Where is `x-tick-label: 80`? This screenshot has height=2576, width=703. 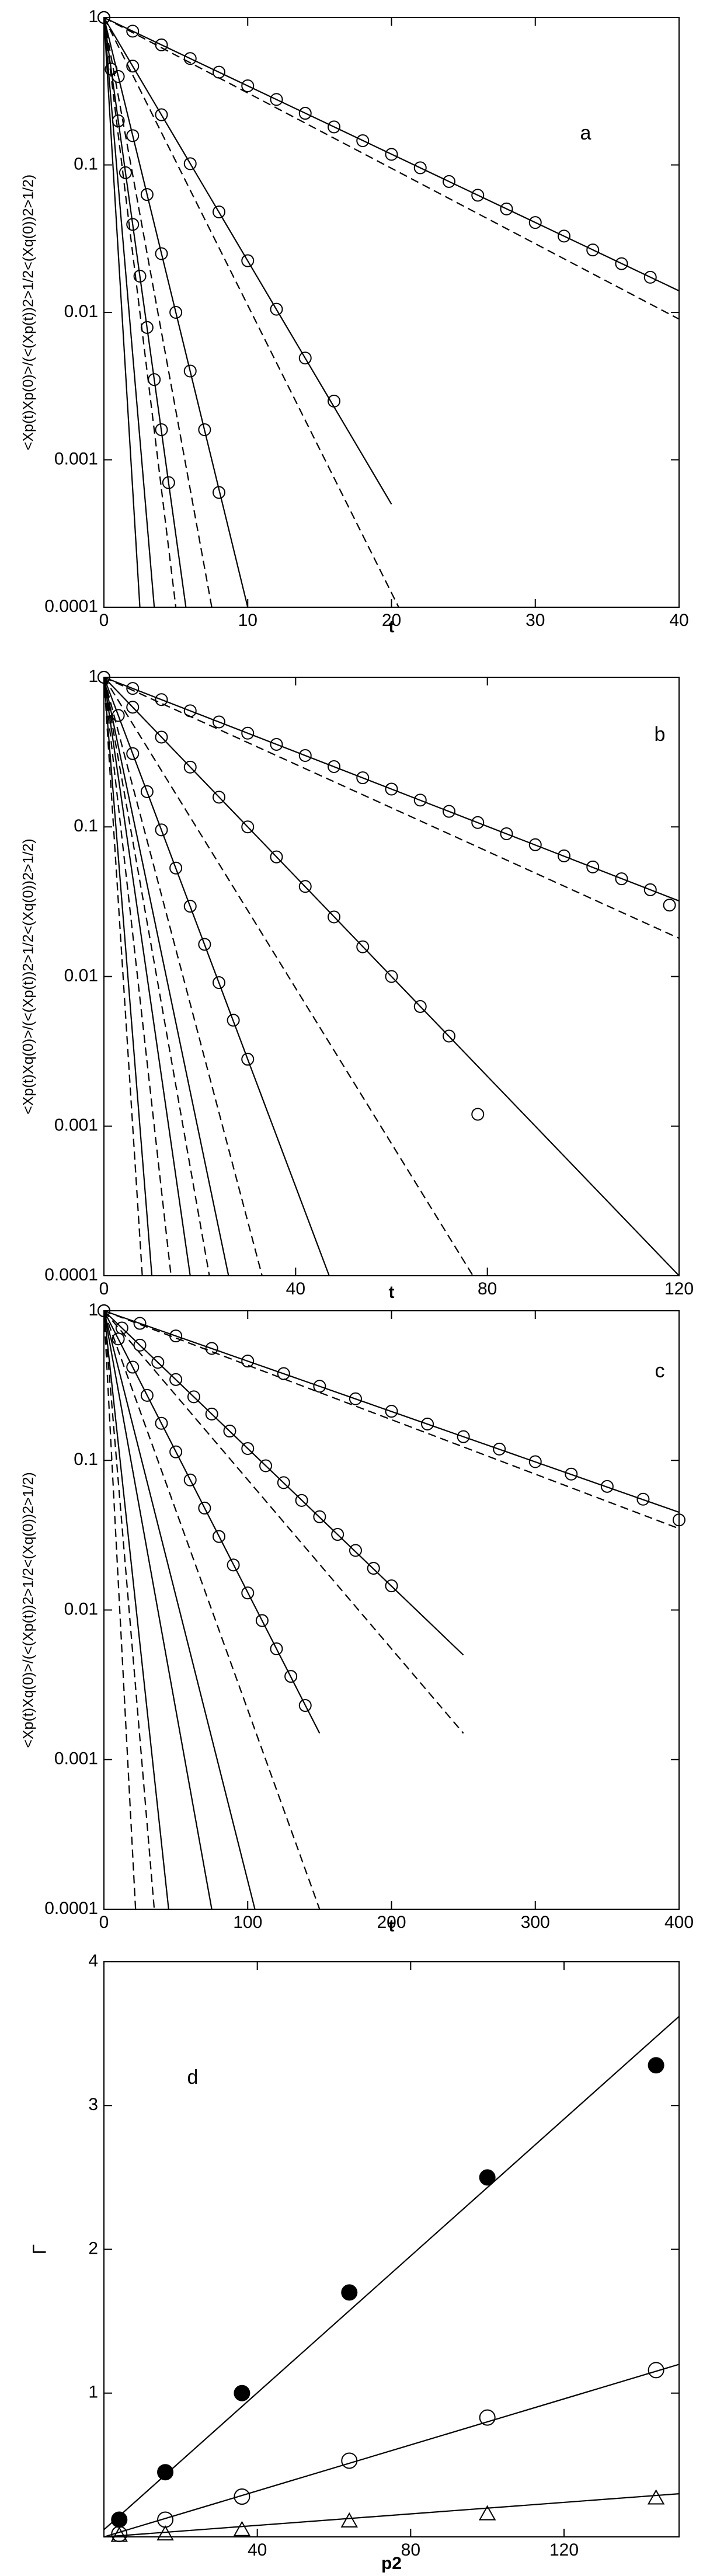 x-tick-label: 80 is located at coordinates (410, 2550).